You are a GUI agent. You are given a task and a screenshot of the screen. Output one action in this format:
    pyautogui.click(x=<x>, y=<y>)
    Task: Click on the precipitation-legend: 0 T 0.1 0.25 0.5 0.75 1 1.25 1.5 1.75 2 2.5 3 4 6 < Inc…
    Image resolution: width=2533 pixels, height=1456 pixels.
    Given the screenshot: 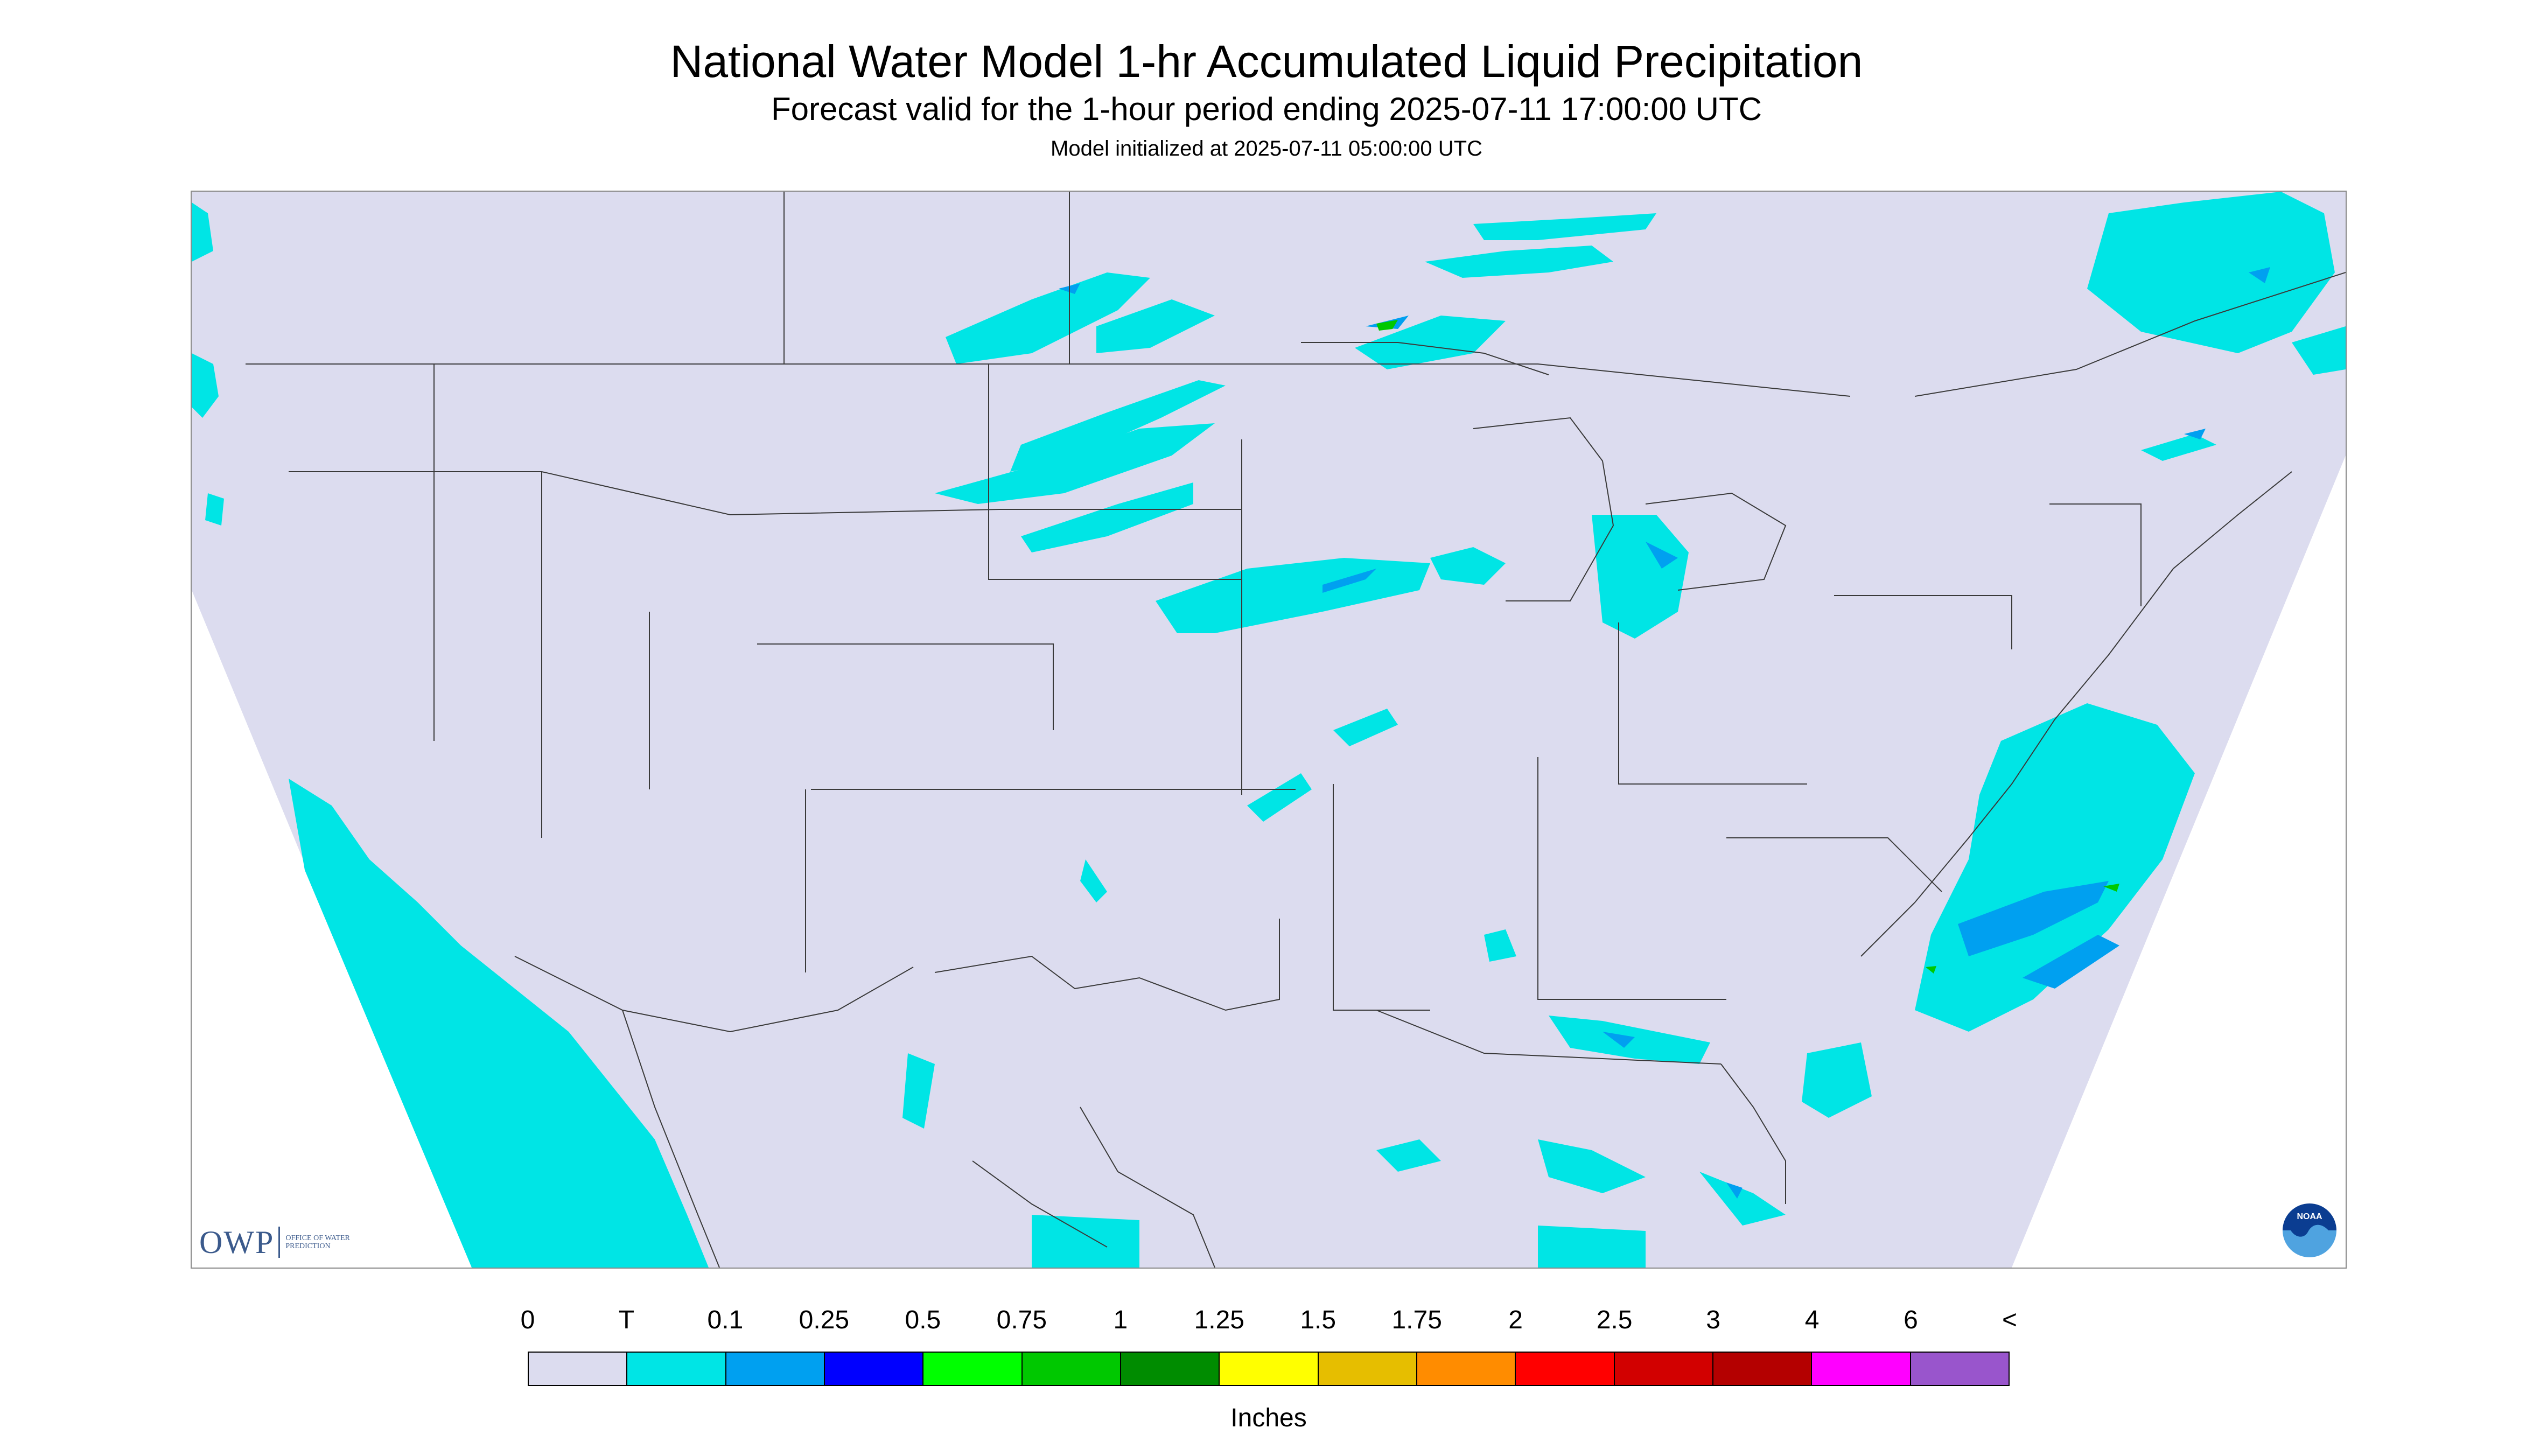 What is the action you would take?
    pyautogui.click(x=1269, y=1367)
    